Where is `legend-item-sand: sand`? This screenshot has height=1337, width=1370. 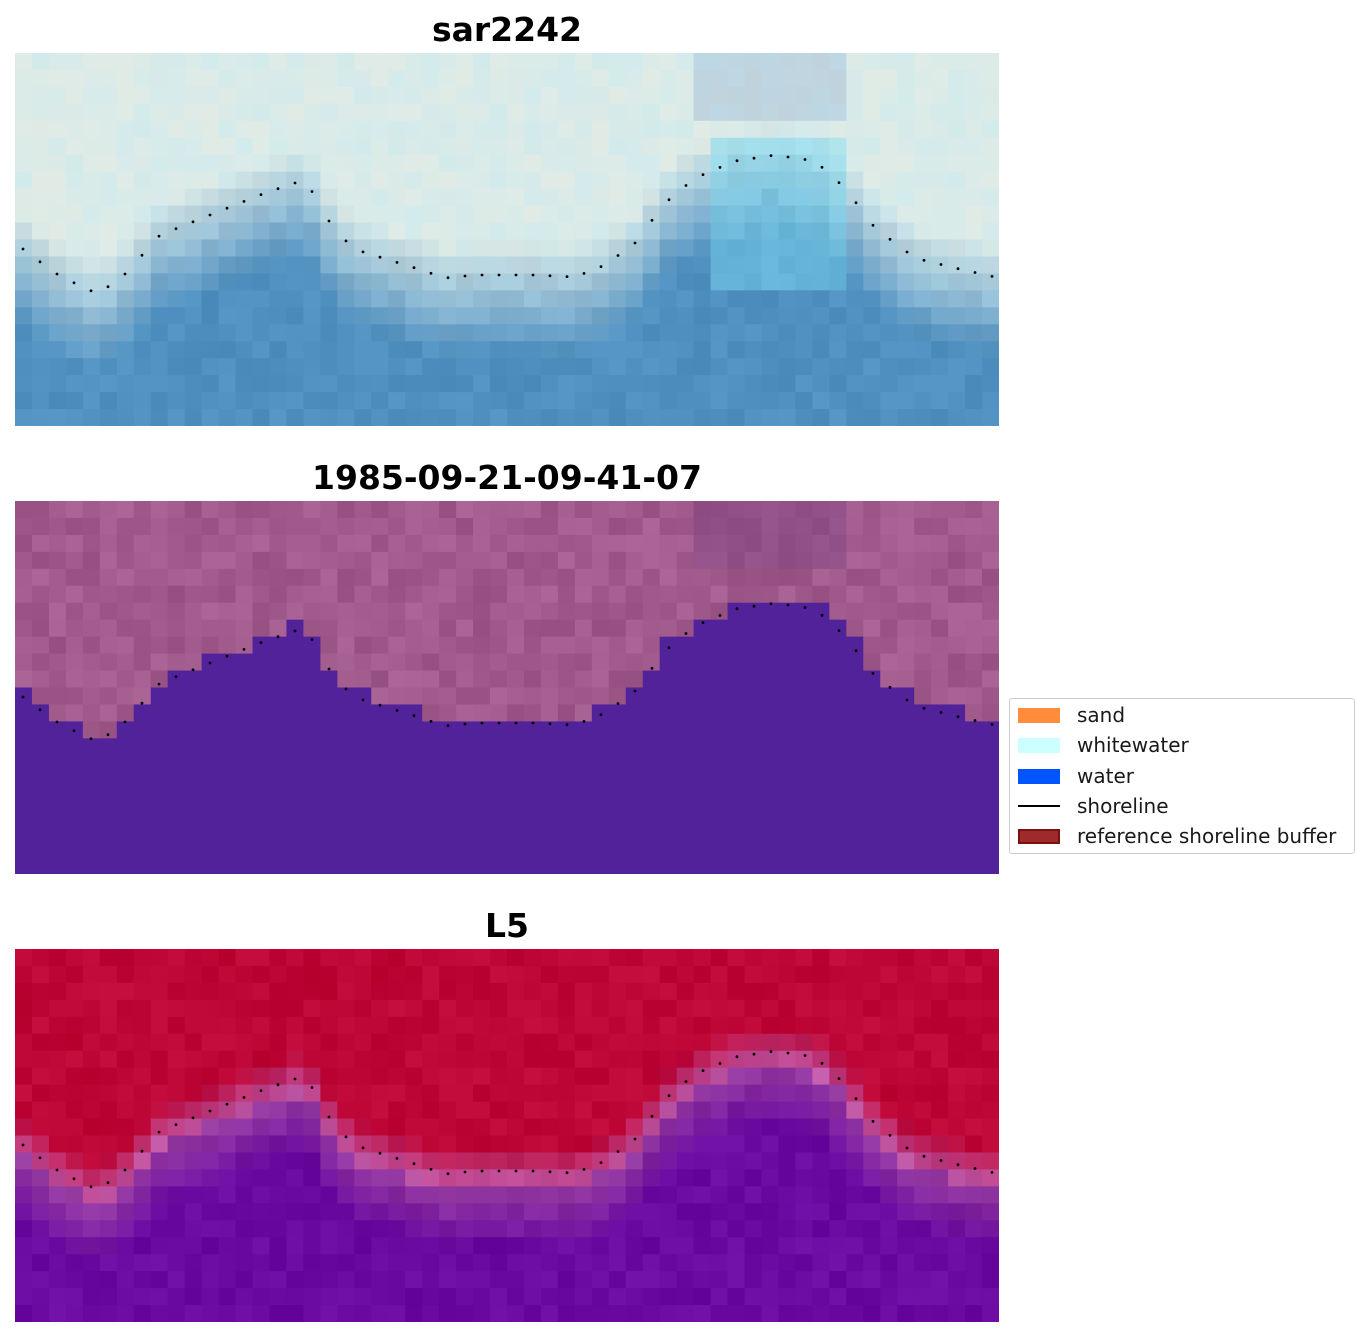 legend-item-sand: sand is located at coordinates (1182, 715).